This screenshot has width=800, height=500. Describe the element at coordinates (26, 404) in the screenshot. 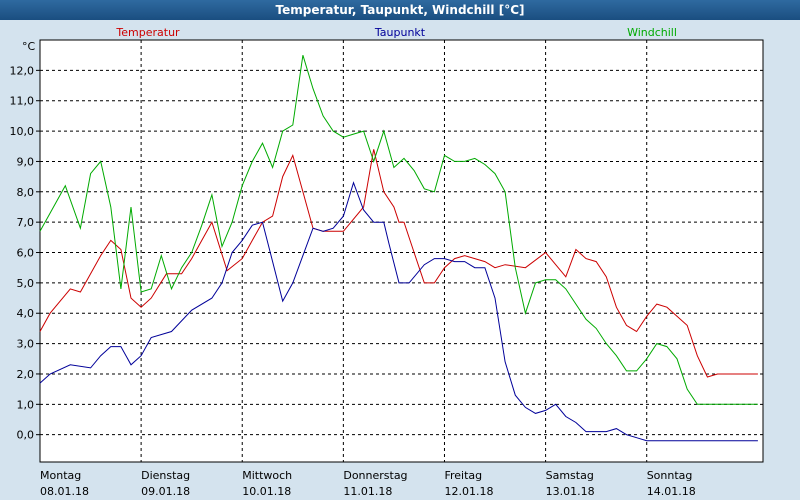

I see `y-tick-label: 1,0` at that location.